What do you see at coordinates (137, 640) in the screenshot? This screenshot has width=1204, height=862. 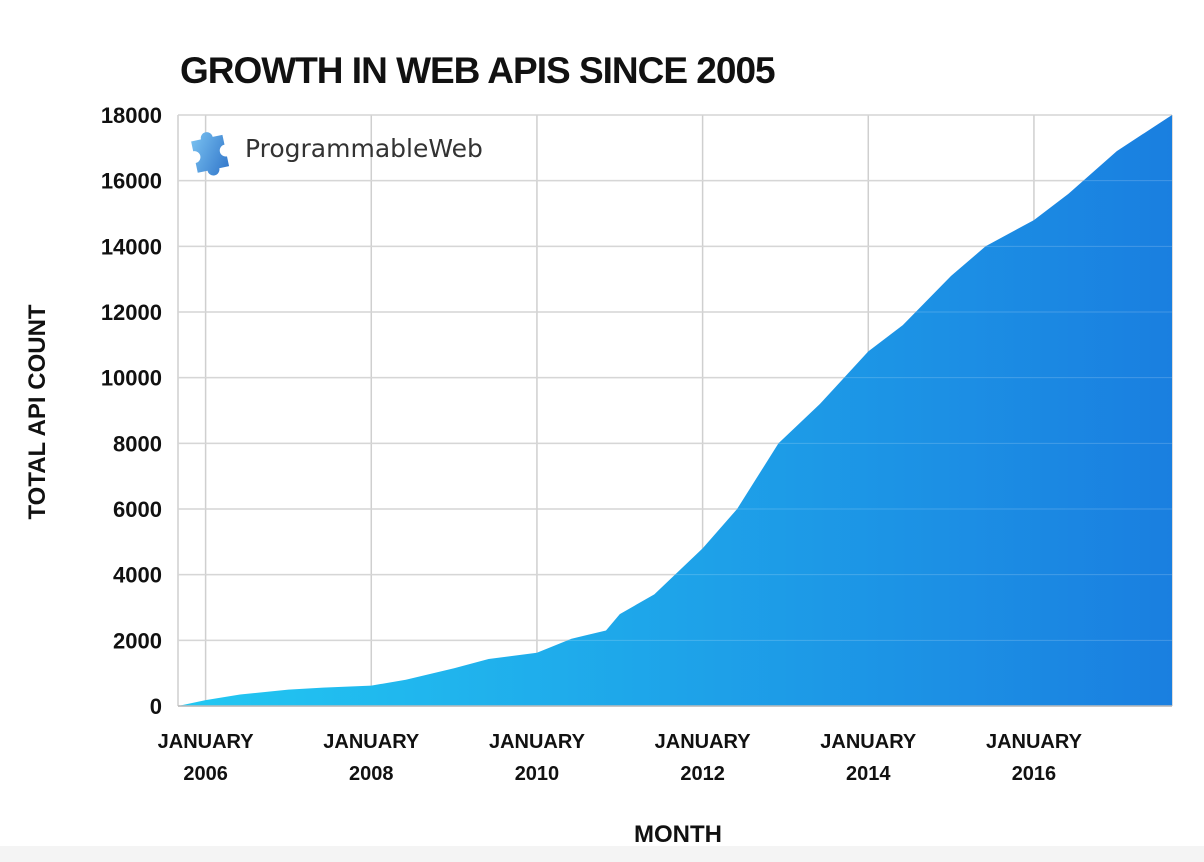 I see `y-tick-label: 2000` at bounding box center [137, 640].